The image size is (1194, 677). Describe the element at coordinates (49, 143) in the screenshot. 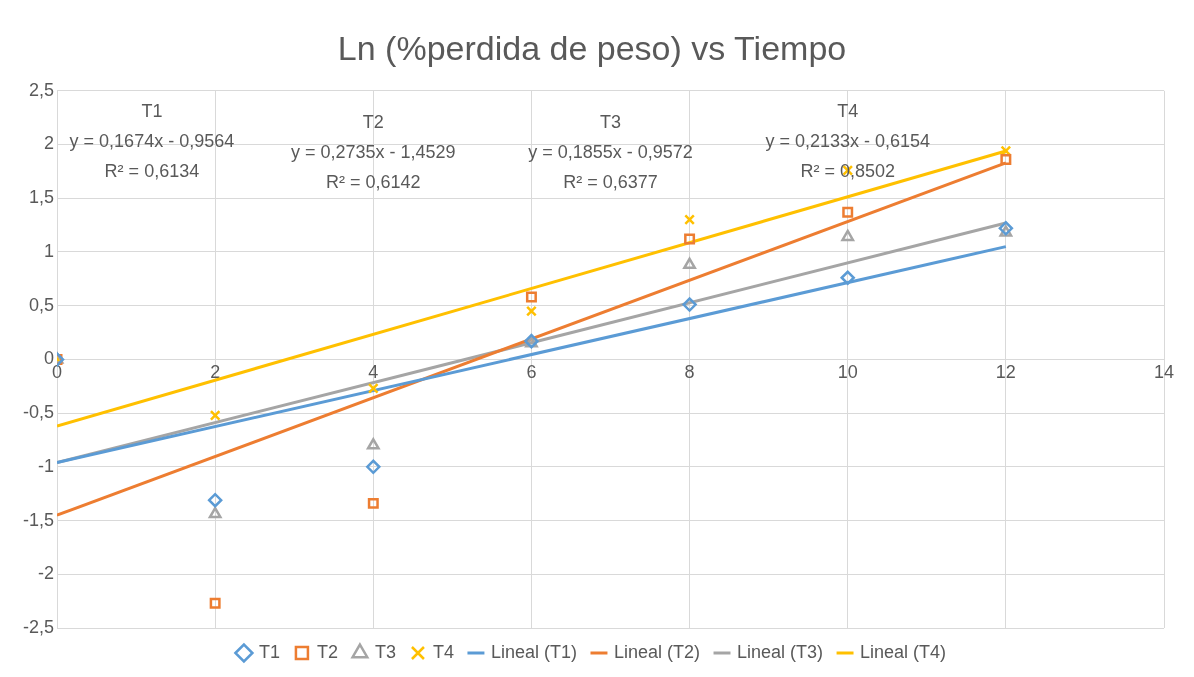

I see `y-tick-label: 2` at that location.